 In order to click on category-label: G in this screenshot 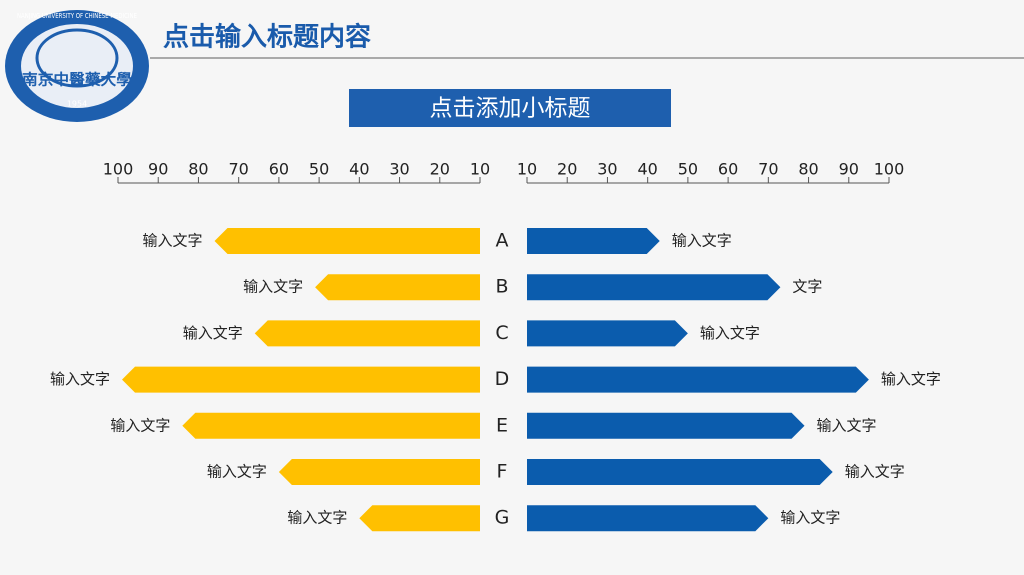, I will do `click(502, 518)`.